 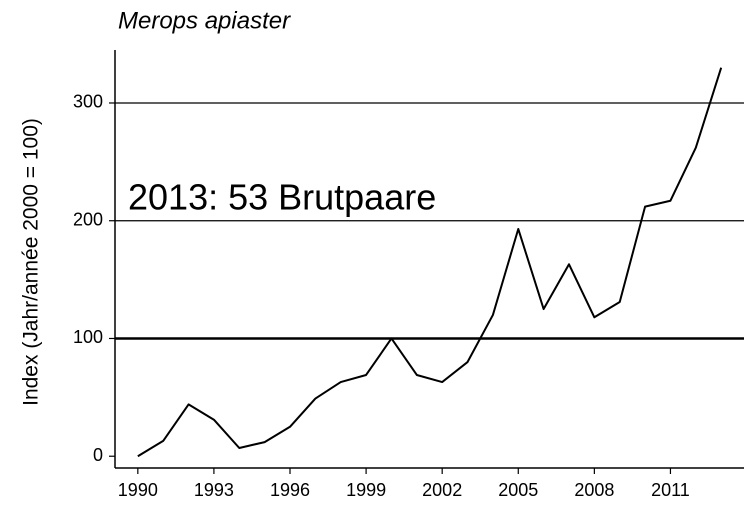 What do you see at coordinates (31, 262) in the screenshot?
I see `y-axis-label: Index (Jahr/année 2000 = 100)` at bounding box center [31, 262].